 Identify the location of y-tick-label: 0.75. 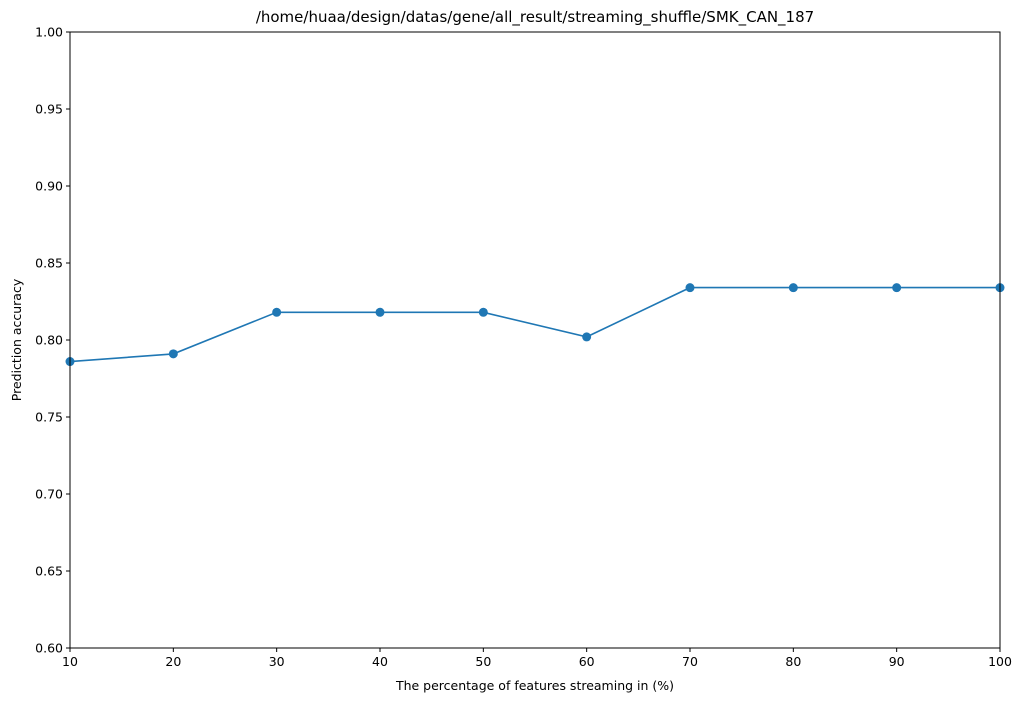
(49, 417).